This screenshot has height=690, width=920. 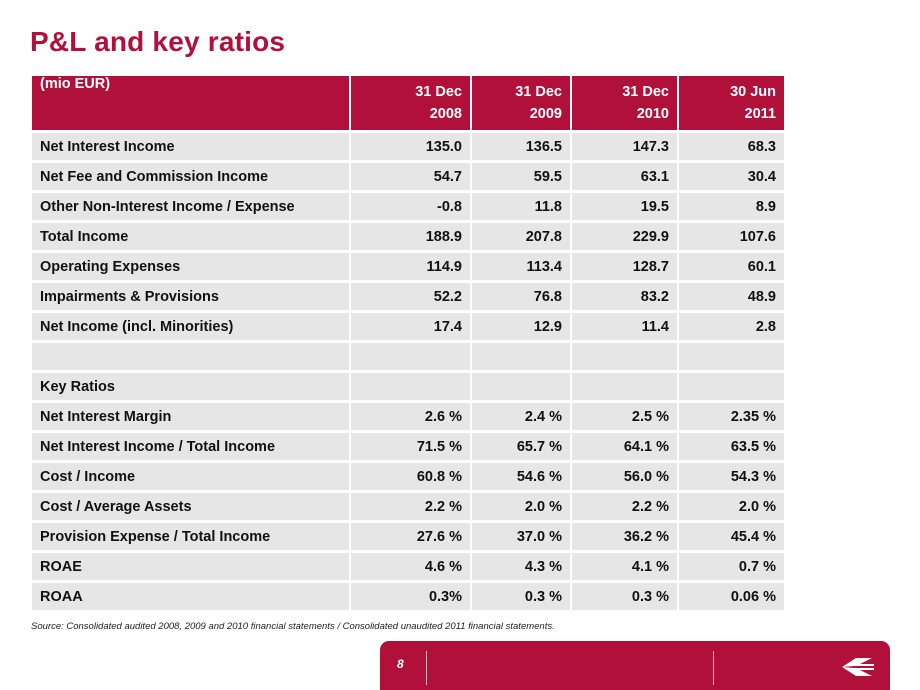 I want to click on row-label: Net Income (incl. Minorities), so click(x=190, y=326).